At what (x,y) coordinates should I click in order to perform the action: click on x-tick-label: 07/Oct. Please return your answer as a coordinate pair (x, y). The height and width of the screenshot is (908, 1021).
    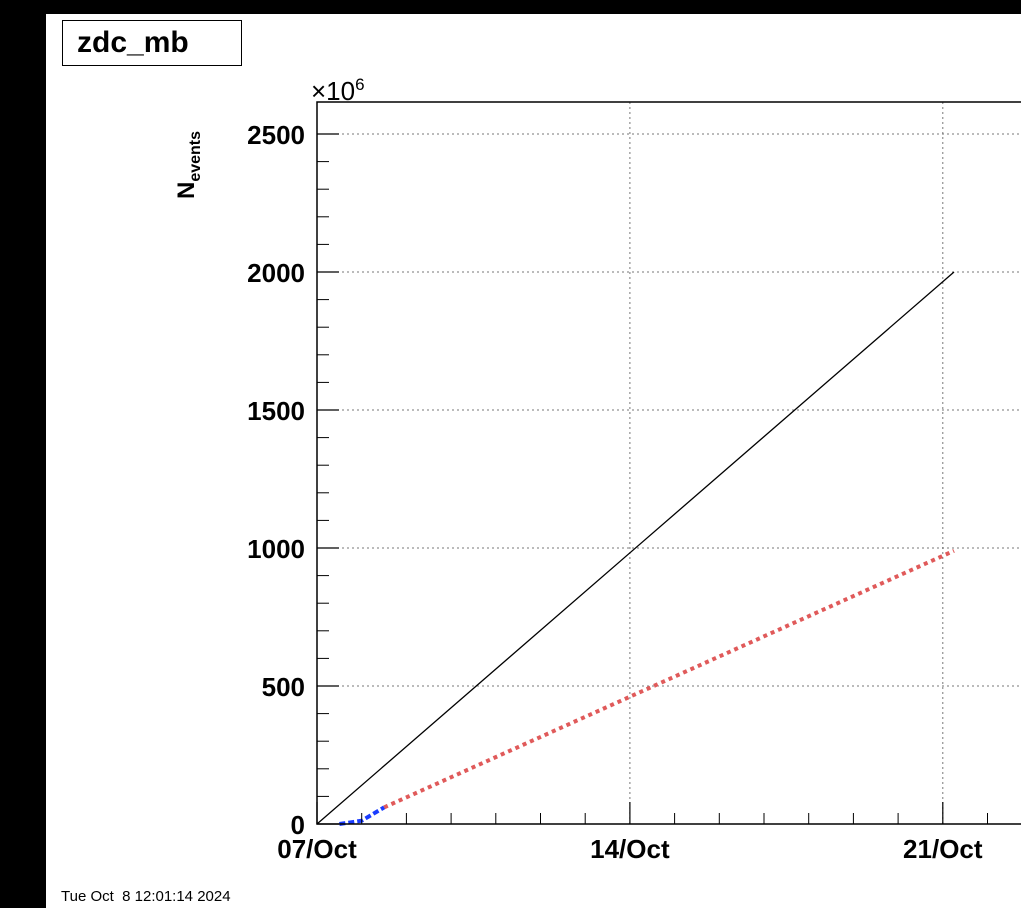
    Looking at the image, I should click on (317, 849).